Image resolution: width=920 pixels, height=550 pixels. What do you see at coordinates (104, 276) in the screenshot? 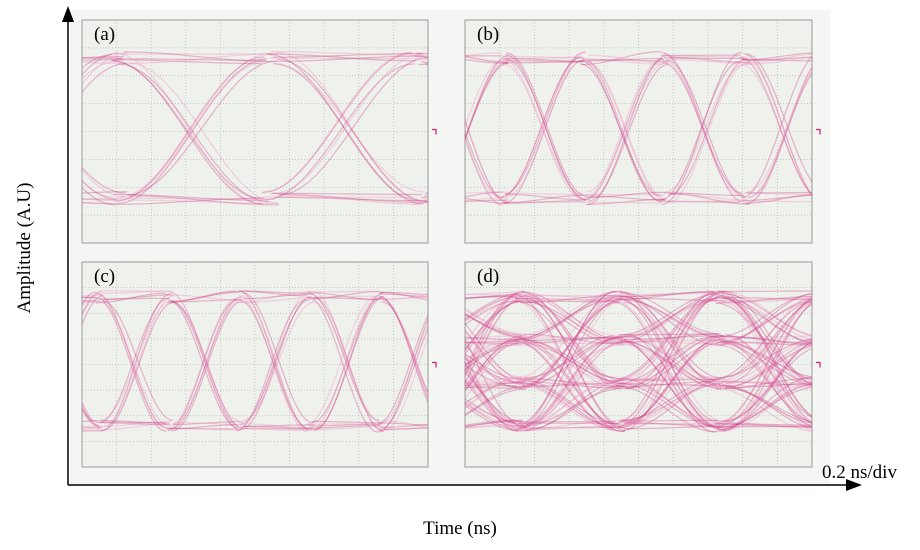
I see `panel-label: (c)` at bounding box center [104, 276].